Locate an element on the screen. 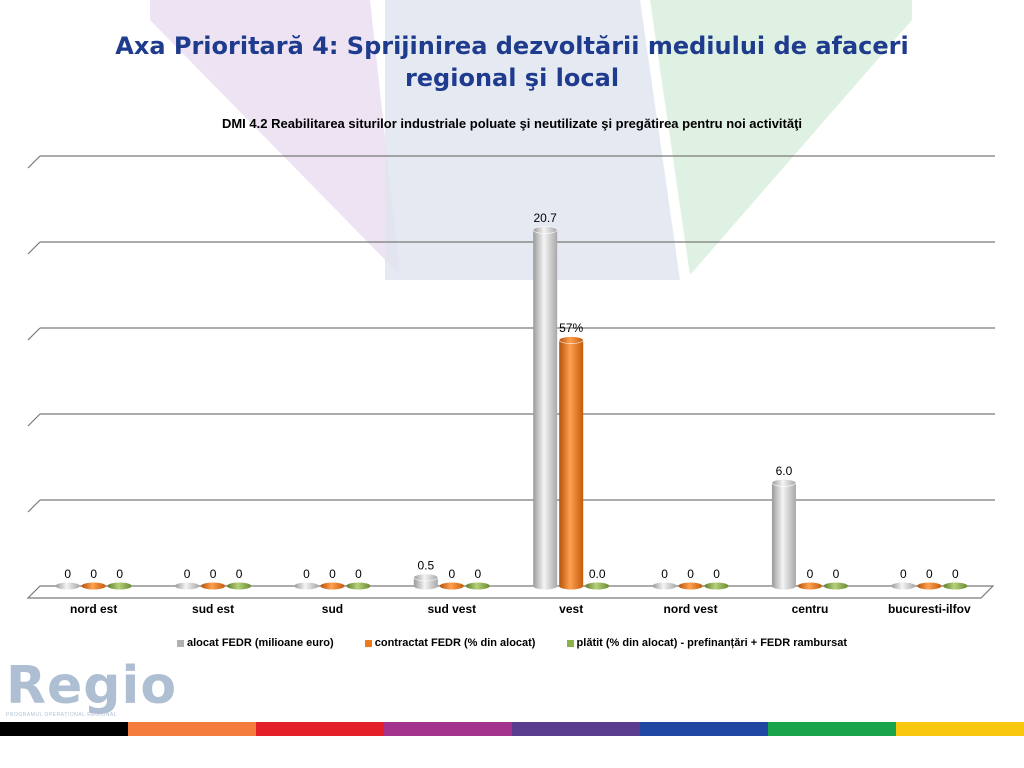  logo-text: Regio is located at coordinates (92, 686).